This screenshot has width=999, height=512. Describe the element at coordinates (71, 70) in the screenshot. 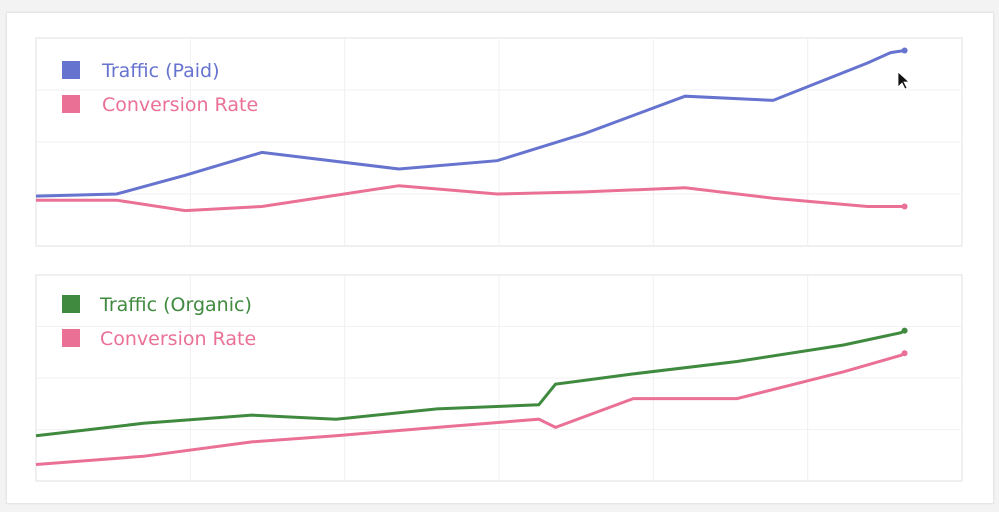

I see `legend-swatch-traffic-paid` at that location.